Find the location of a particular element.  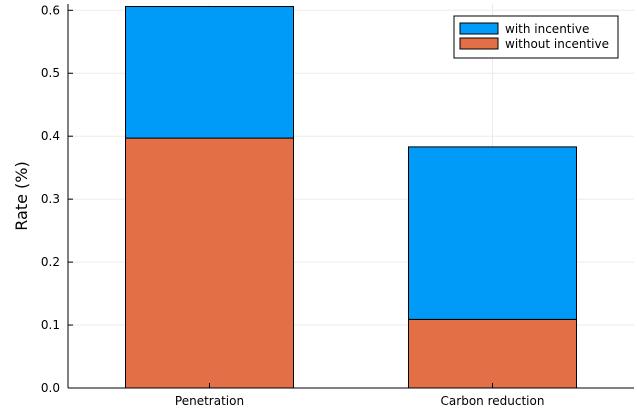

bar-with-incentive-carbon-reduction is located at coordinates (492, 233).